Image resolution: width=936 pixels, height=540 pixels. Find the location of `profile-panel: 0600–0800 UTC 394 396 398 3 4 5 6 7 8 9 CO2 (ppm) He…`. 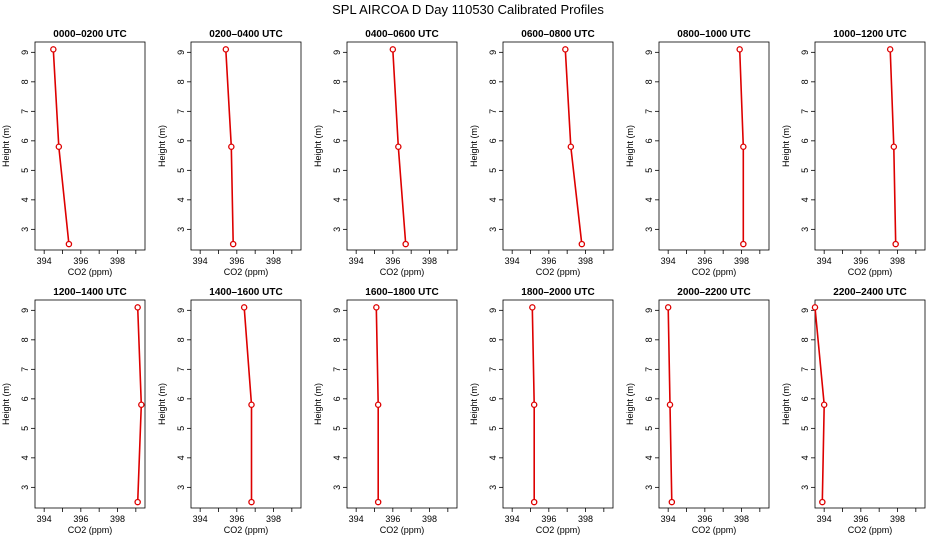

profile-panel: 0600–0800 UTC 394 396 398 3 4 5 6 7 8 9 CO2 (ppm) He… is located at coordinates (541, 153).